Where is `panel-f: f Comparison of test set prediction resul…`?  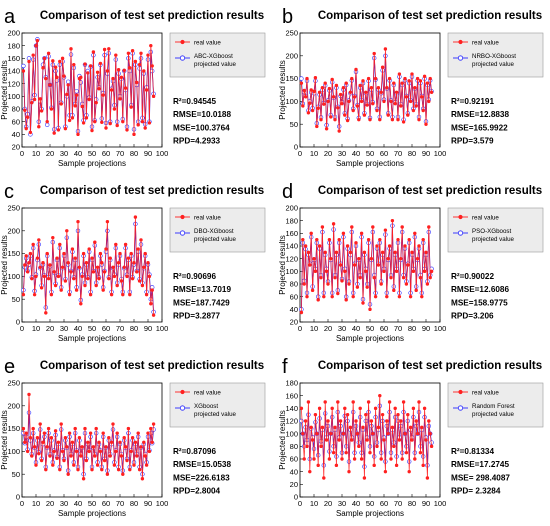 panel-f: f Comparison of test set prediction resul… is located at coordinates (411, 437).